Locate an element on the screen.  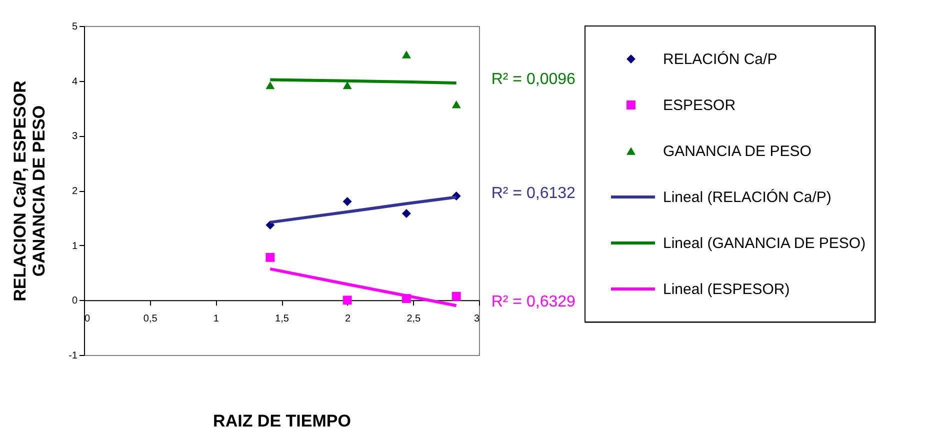
x-tick-label: 3 is located at coordinates (477, 319).